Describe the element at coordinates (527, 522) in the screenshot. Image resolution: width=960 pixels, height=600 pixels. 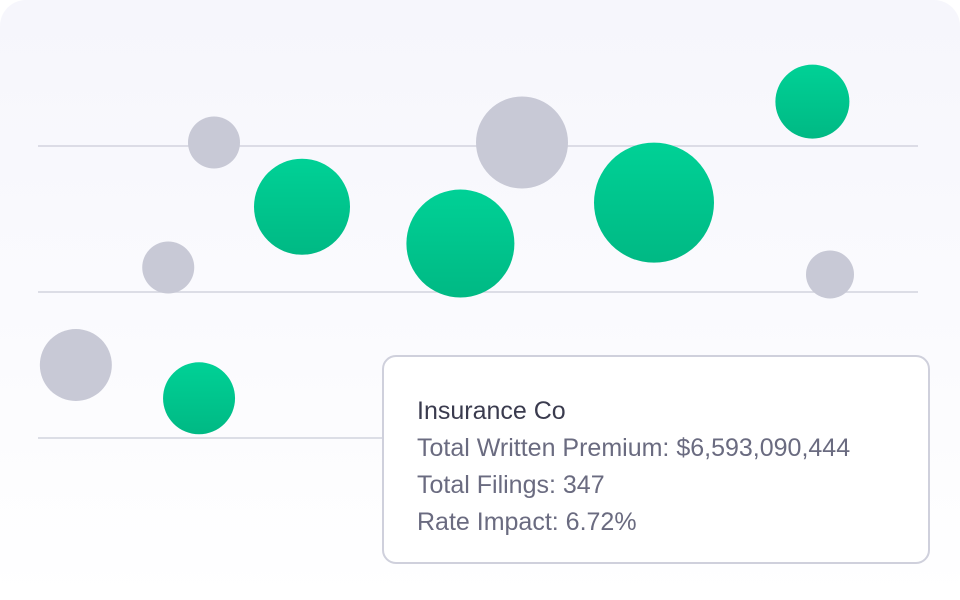
I see `tooltip-rate-impact: Rate Impact: 6.72%` at that location.